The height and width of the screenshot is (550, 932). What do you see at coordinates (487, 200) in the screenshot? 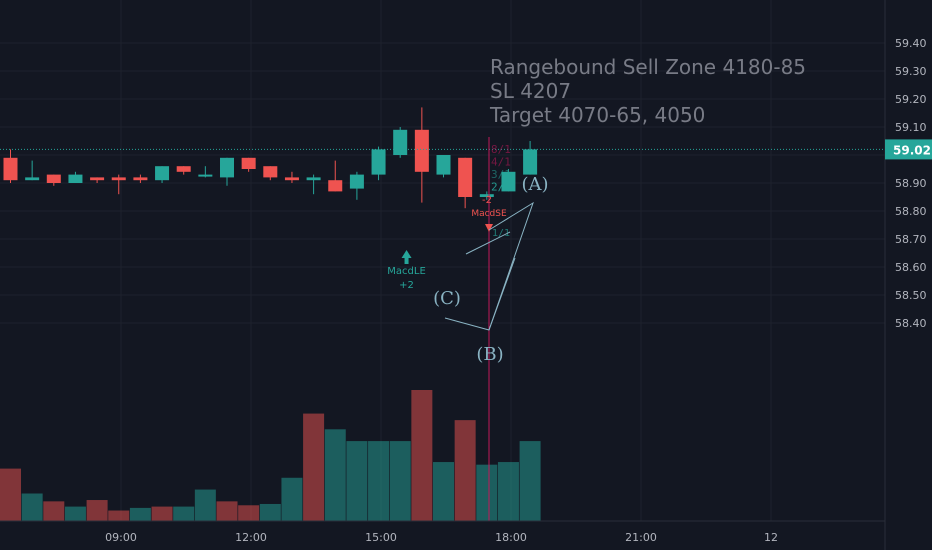
I see `short-qty-label: -2` at bounding box center [487, 200].